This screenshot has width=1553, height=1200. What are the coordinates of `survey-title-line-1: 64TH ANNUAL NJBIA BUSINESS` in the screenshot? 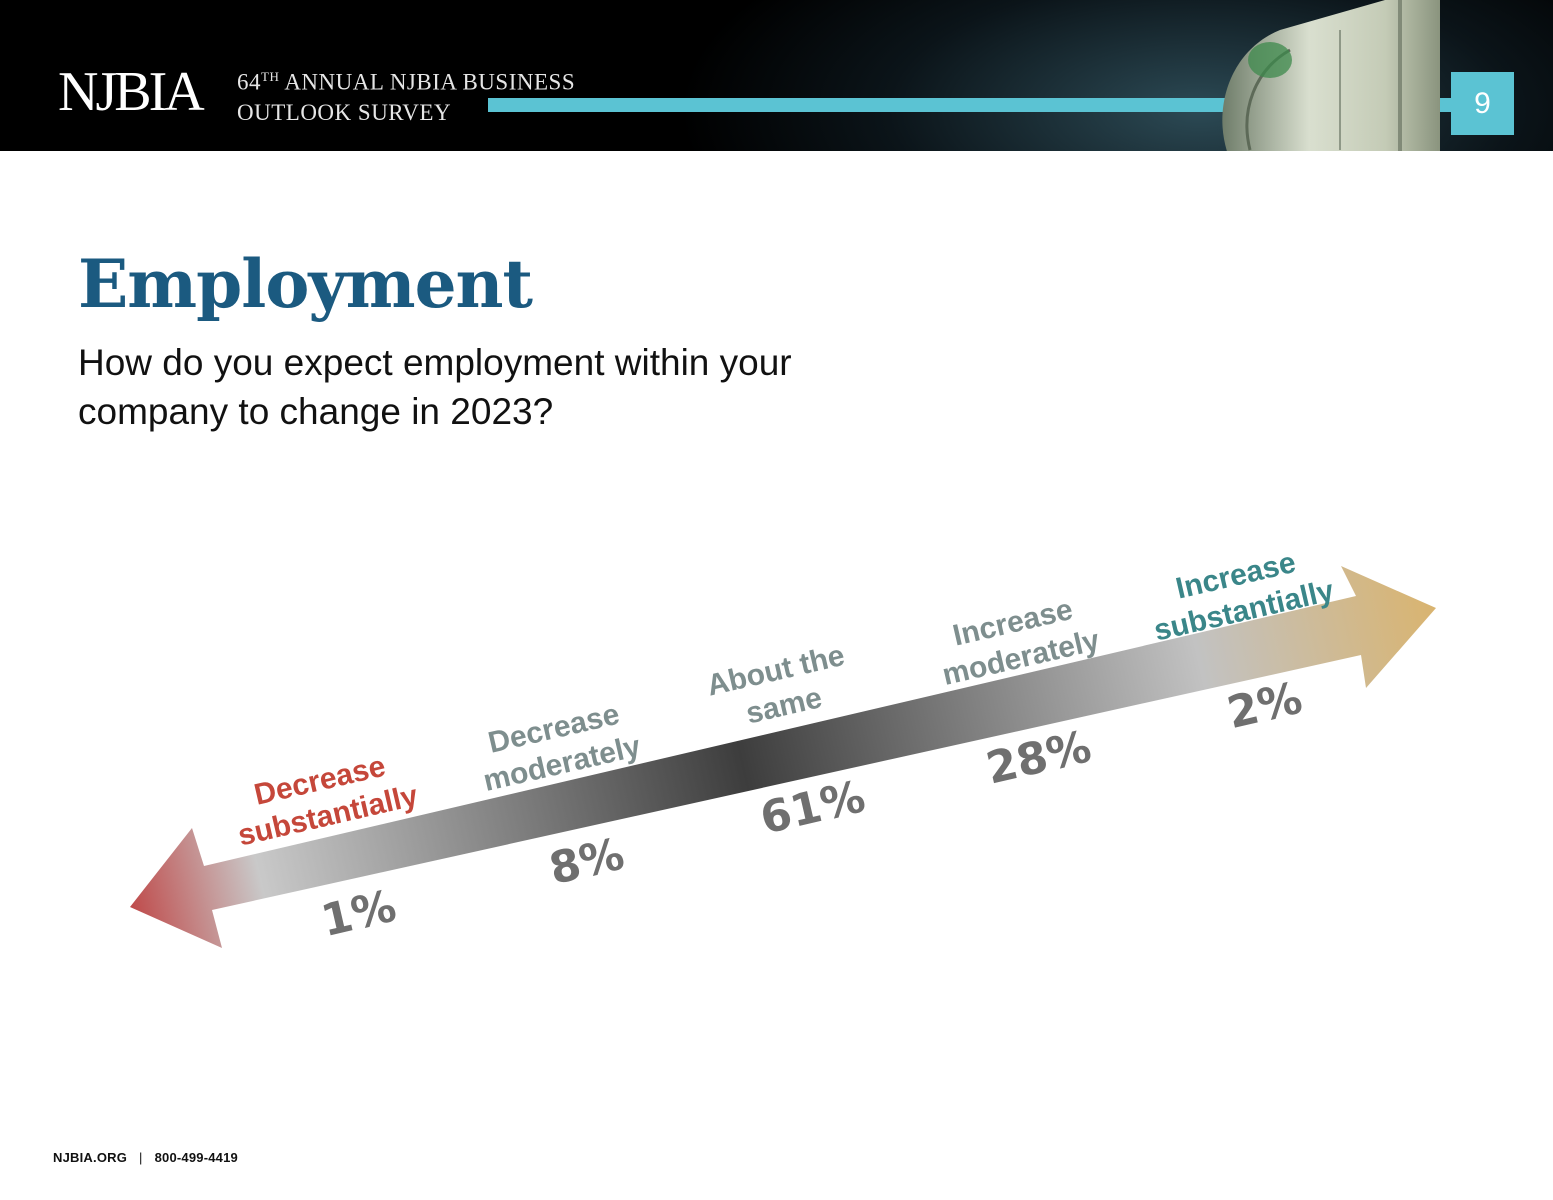 It's located at (406, 80).